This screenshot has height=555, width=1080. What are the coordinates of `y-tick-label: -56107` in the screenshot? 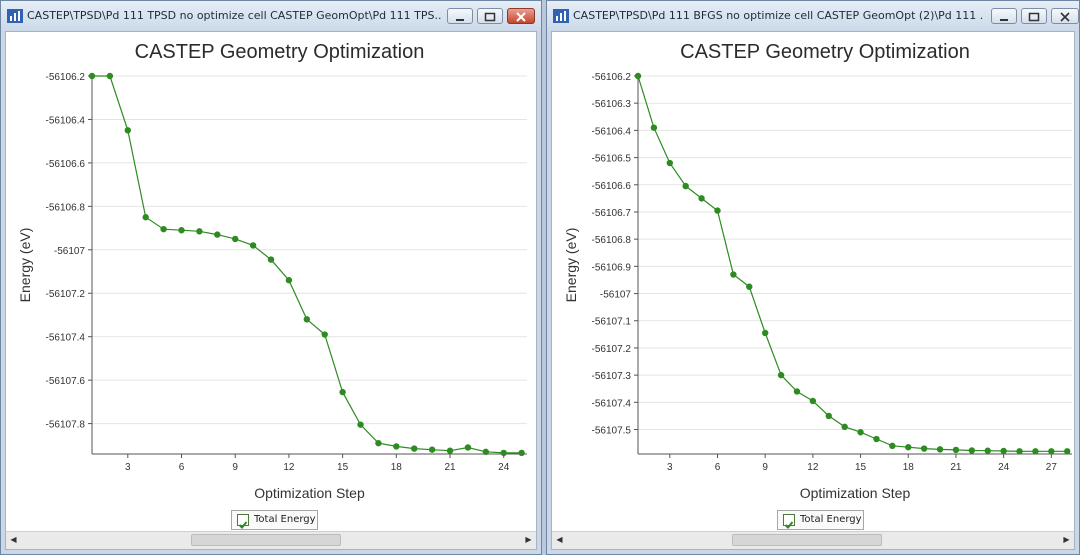 It's located at (616, 295).